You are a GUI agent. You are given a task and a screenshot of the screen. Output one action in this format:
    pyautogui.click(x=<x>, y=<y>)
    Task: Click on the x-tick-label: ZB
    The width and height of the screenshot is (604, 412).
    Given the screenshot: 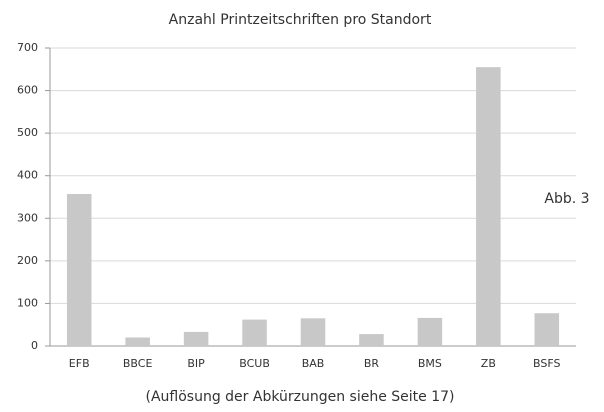 What is the action you would take?
    pyautogui.click(x=488, y=363)
    